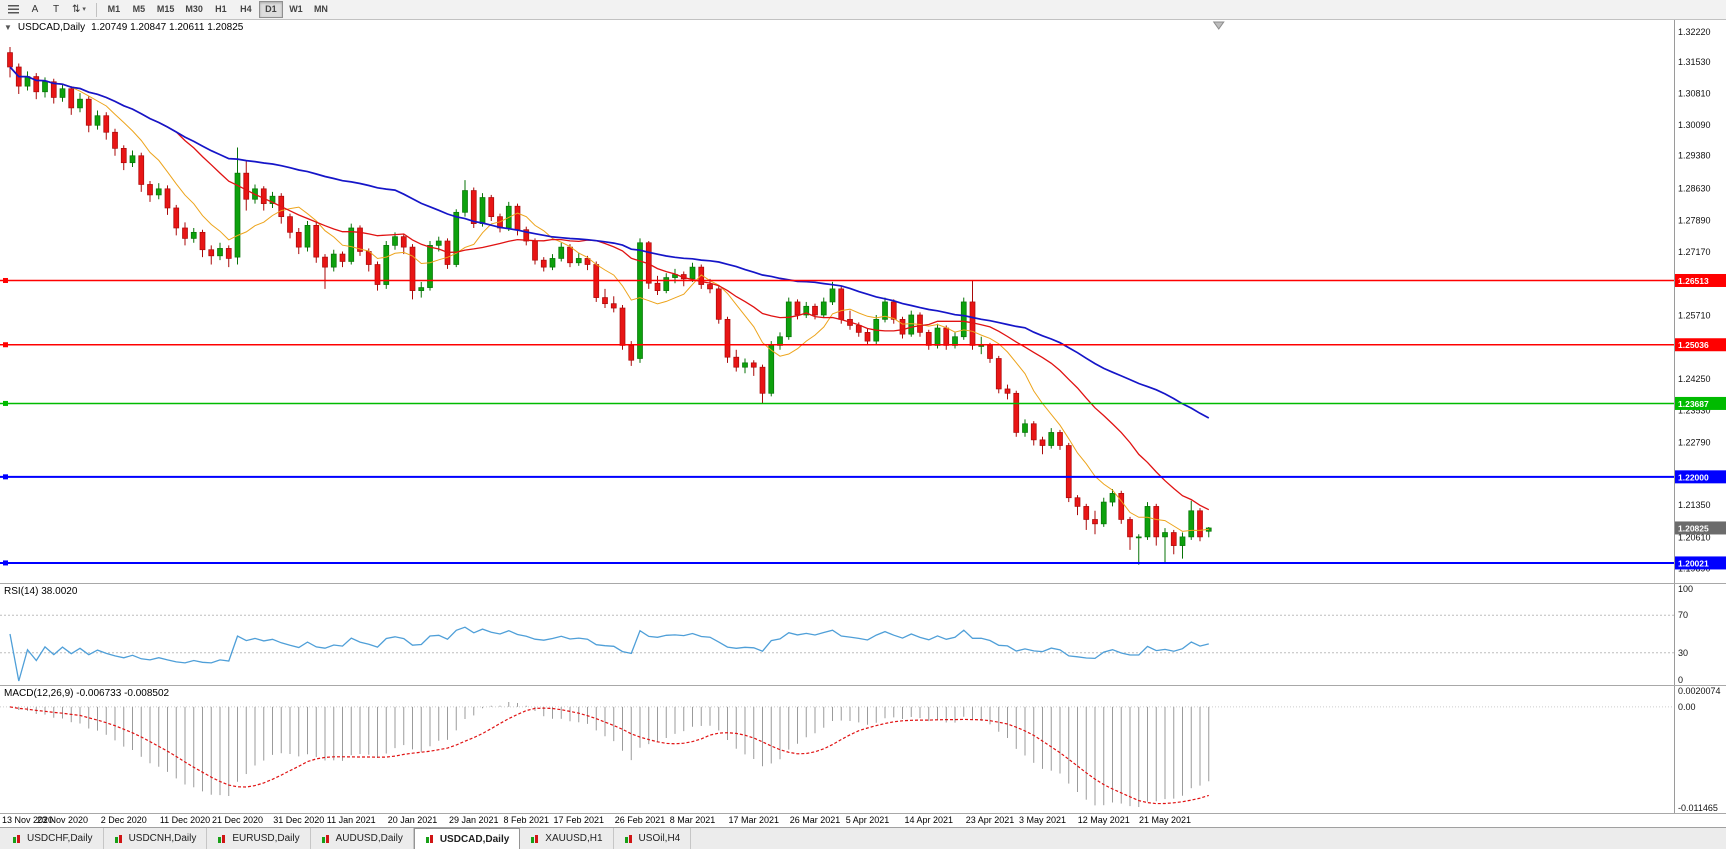 Image resolution: width=1726 pixels, height=849 pixels. I want to click on svg-text: 1.27170, so click(1694, 252).